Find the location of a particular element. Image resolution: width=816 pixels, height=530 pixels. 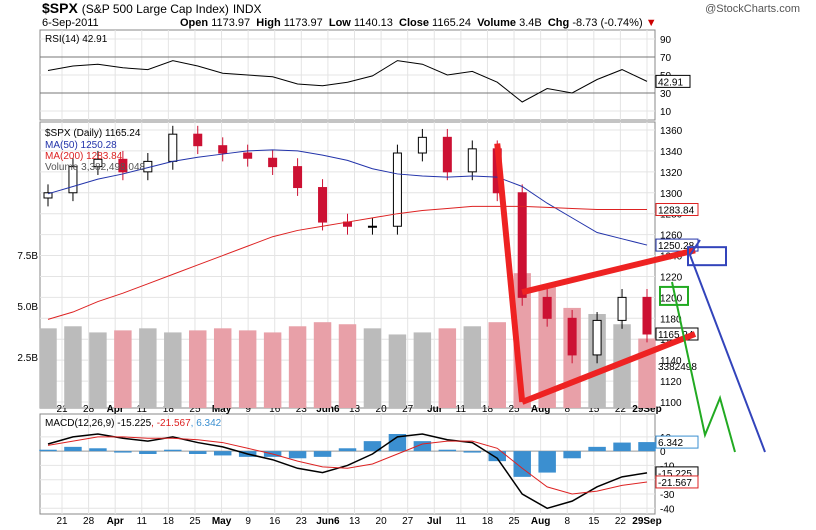

x-tick-label-bottom: 15 is located at coordinates (594, 521).